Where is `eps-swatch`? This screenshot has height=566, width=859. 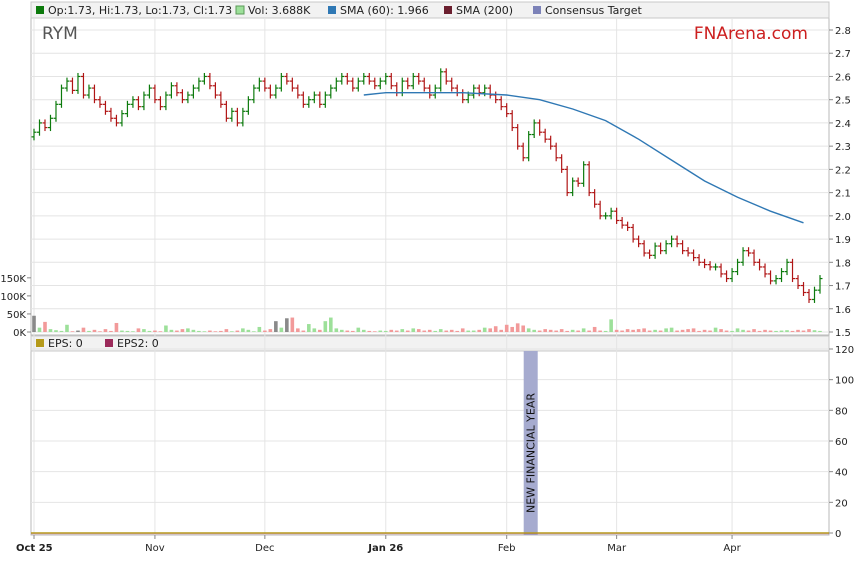
eps-swatch is located at coordinates (40, 343).